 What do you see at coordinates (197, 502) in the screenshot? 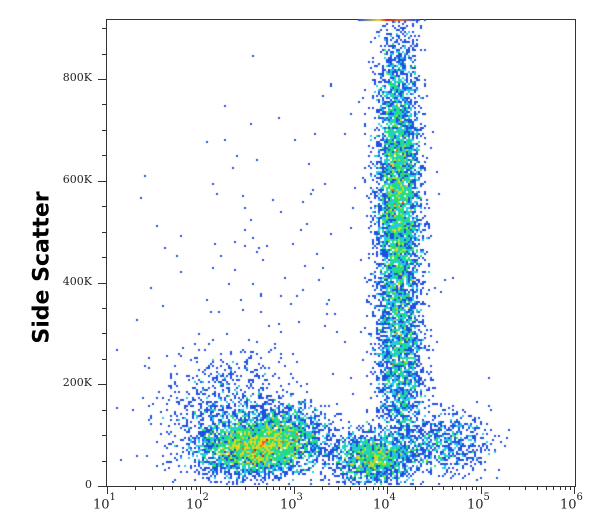
I see `x-tick-label: 10²` at bounding box center [197, 502].